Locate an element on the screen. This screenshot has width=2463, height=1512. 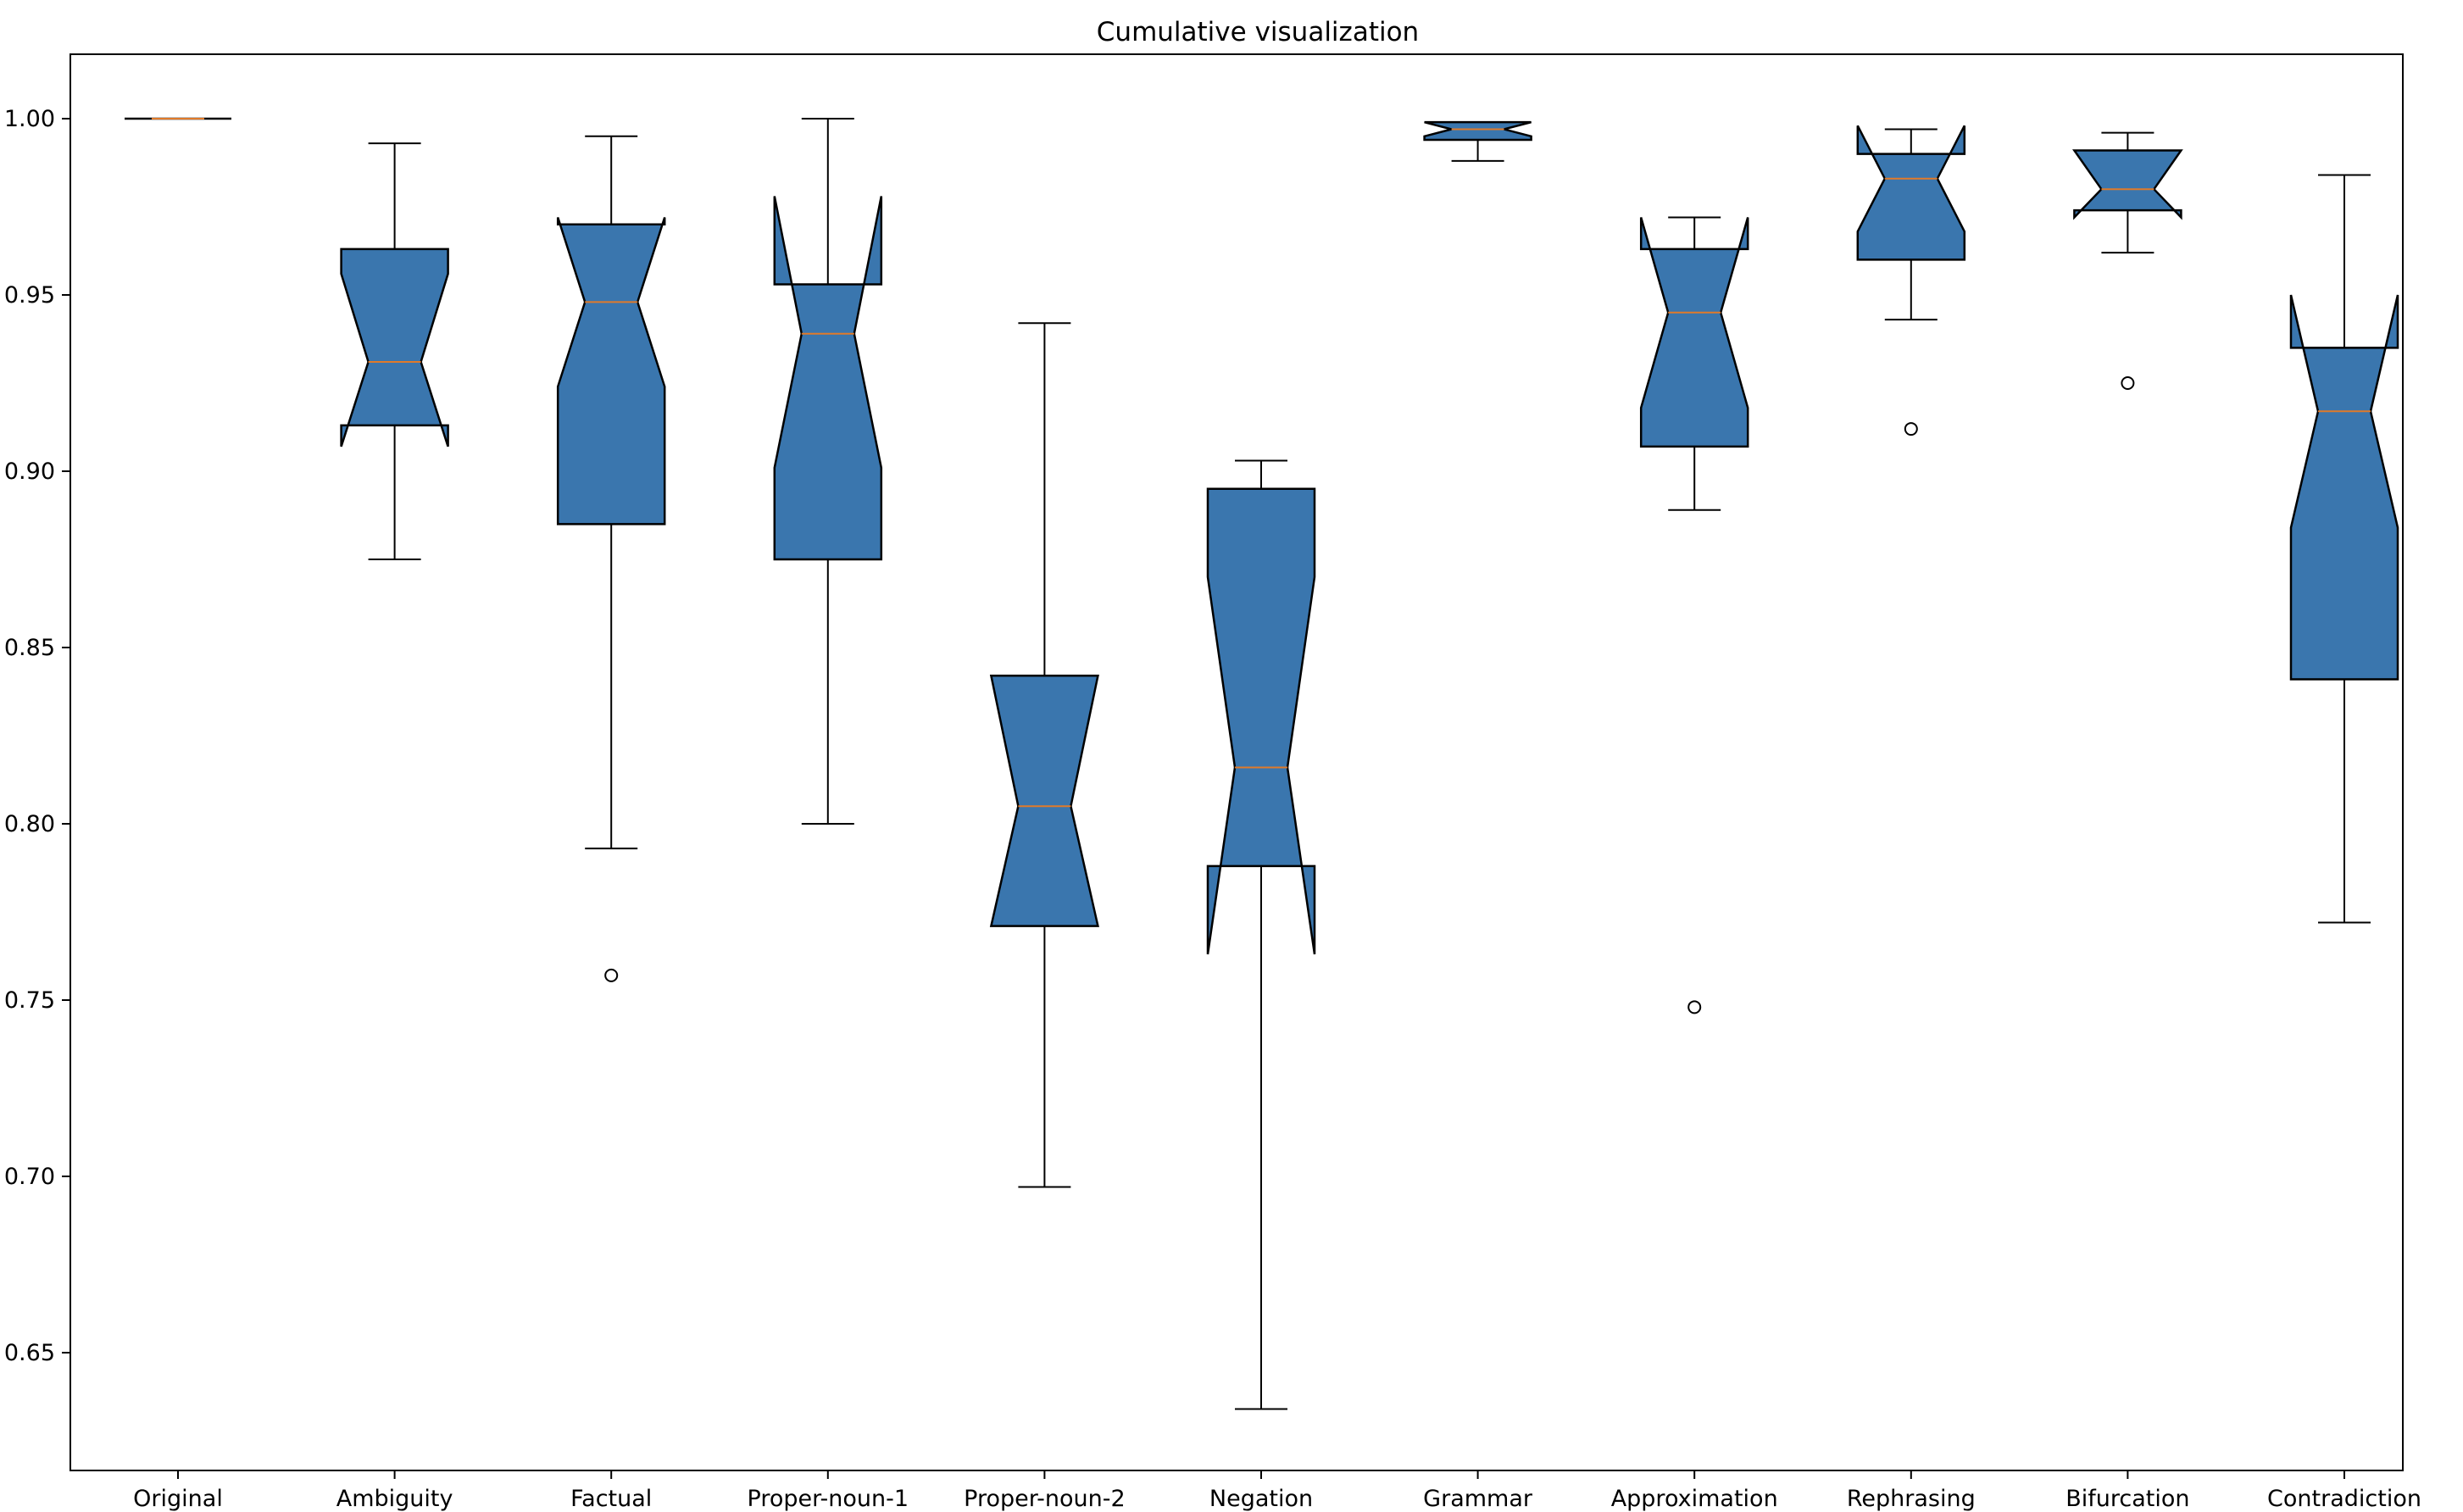
x-tick-label: Negation is located at coordinates (1261, 1499).